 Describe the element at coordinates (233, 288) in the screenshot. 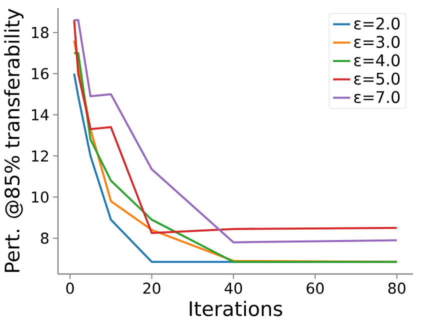

I see `x-tick-label: 40` at that location.